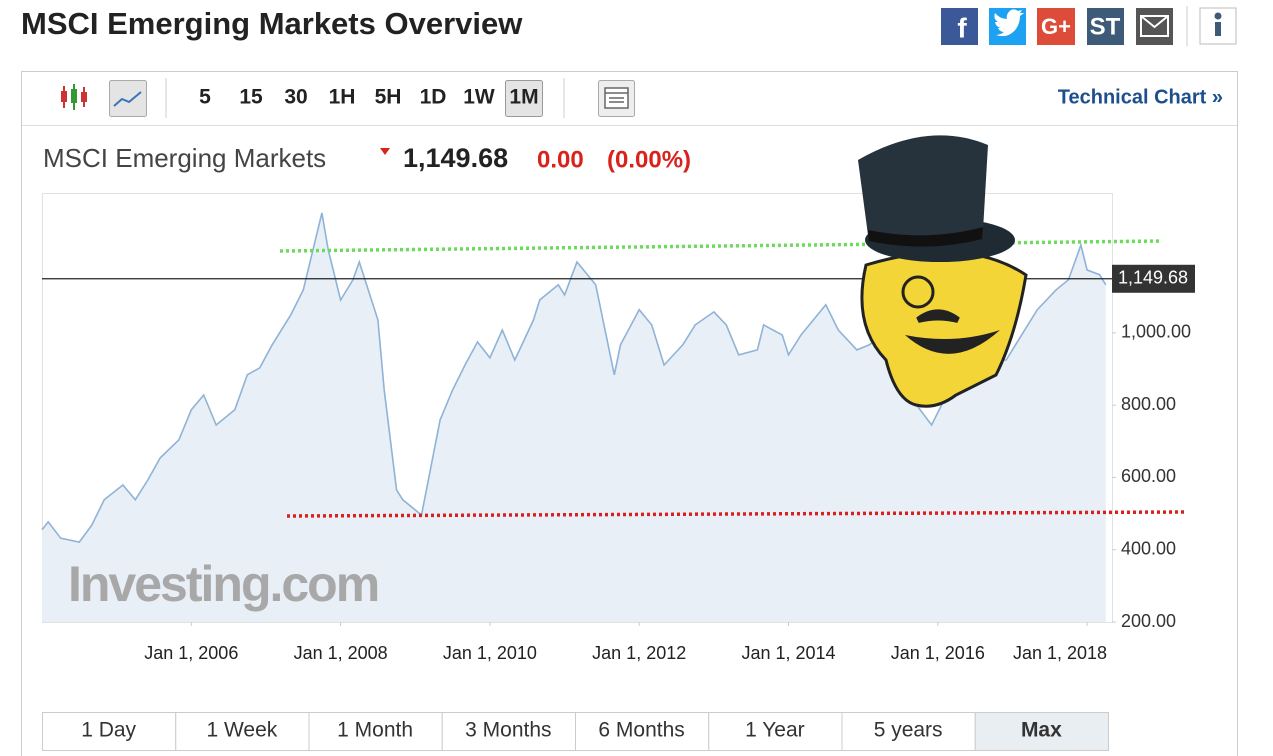  Describe the element at coordinates (433, 97) in the screenshot. I see `interval-button: 1D` at that location.